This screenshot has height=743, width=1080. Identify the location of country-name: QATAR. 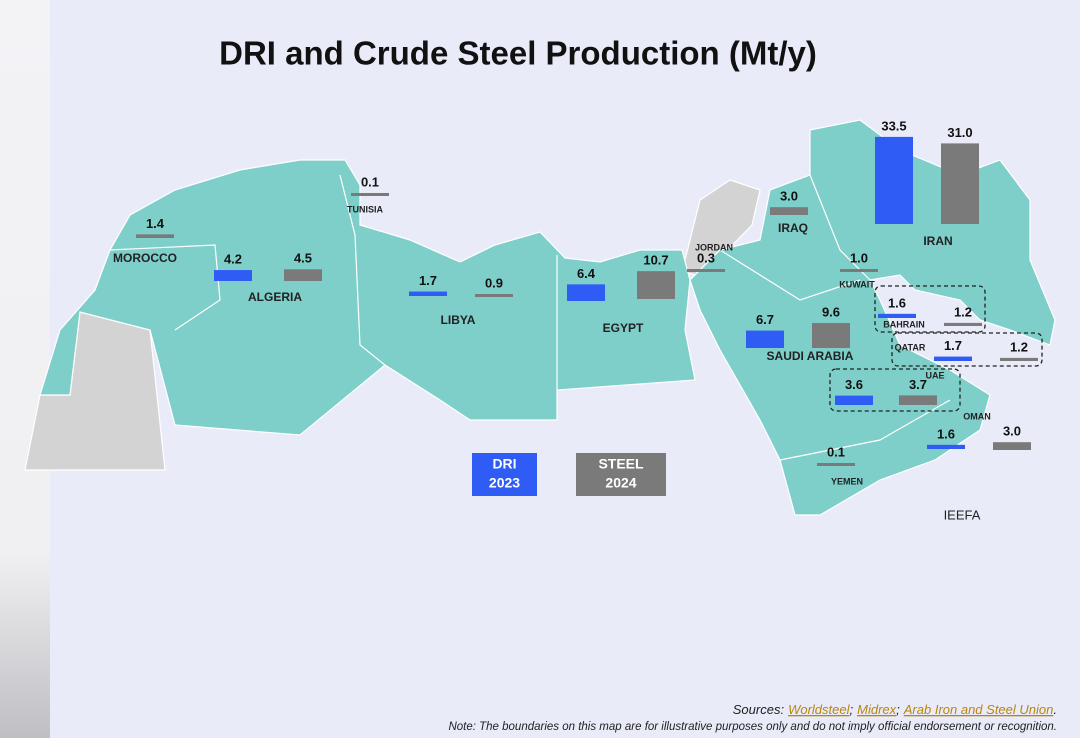
(910, 347).